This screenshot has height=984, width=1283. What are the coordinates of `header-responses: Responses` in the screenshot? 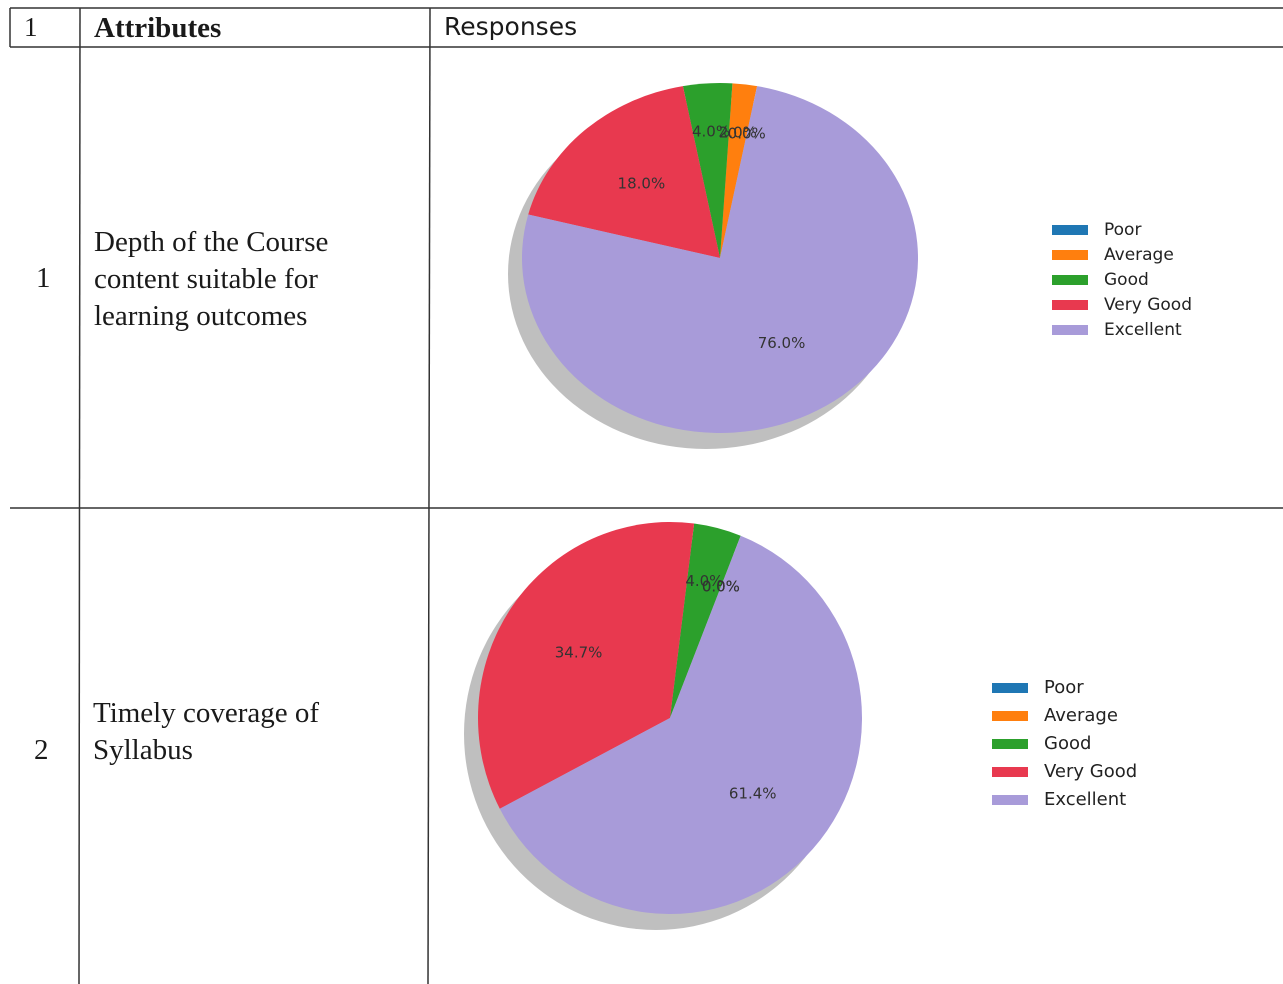 It's located at (511, 26).